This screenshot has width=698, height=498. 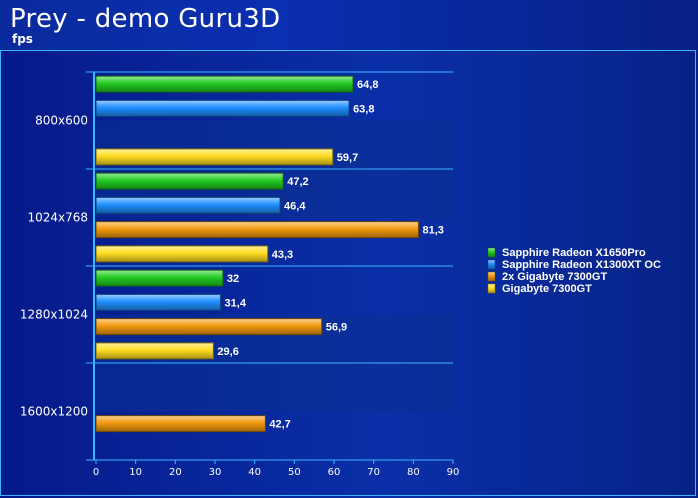 I want to click on value-label: 43,3, so click(x=282, y=255).